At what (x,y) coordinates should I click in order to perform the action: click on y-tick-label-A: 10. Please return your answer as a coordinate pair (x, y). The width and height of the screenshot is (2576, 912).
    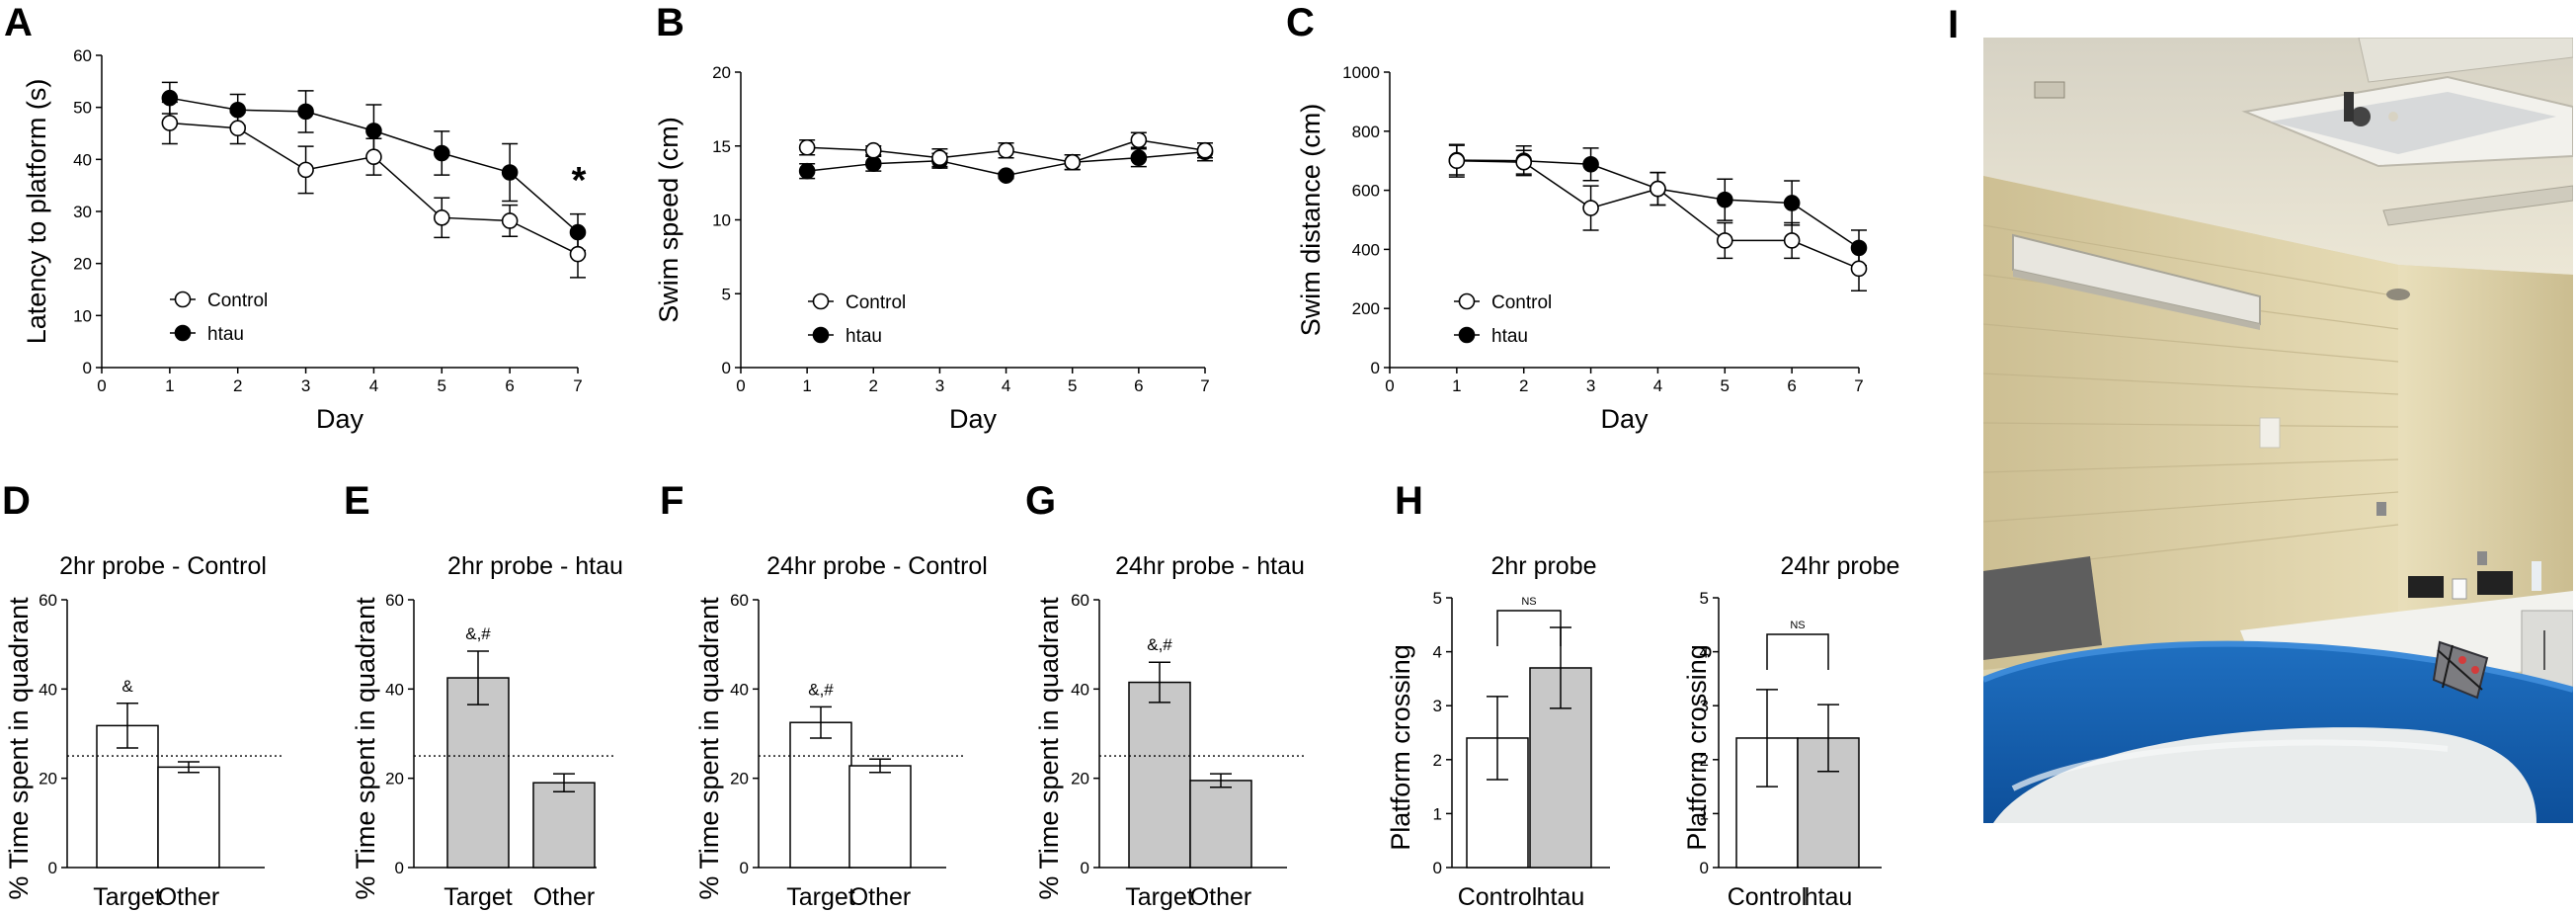
    Looking at the image, I should click on (82, 315).